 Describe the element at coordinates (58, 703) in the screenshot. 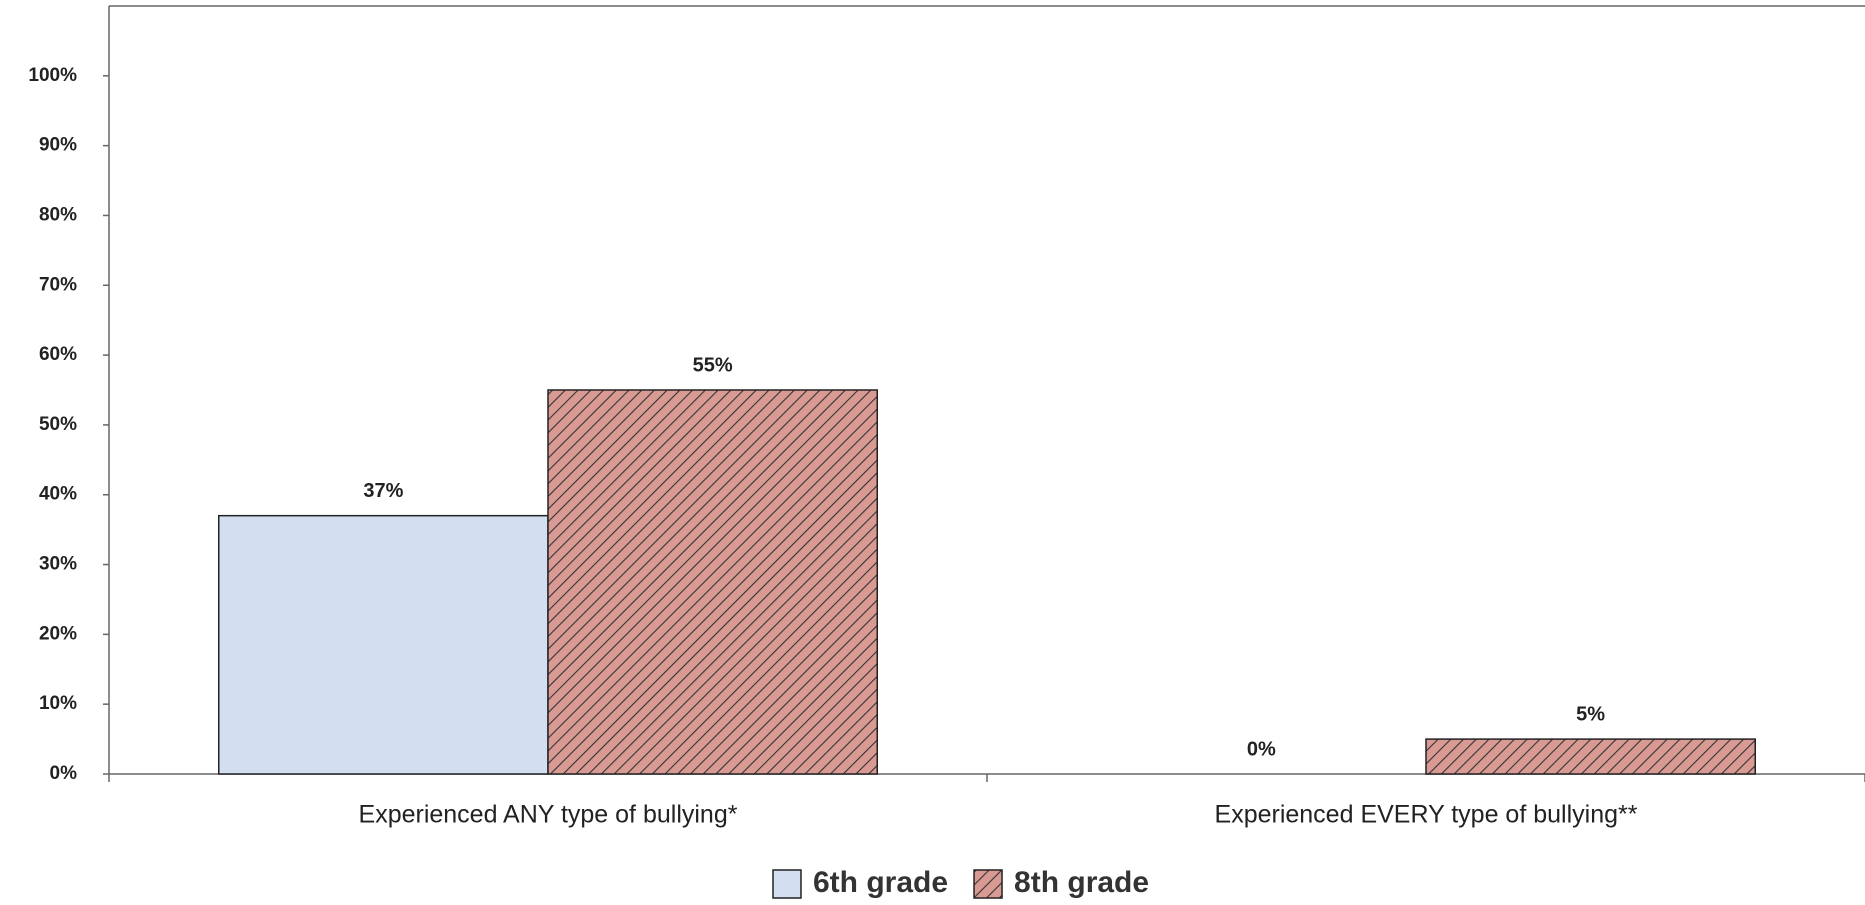

I see `y-tick-label: 10%` at that location.